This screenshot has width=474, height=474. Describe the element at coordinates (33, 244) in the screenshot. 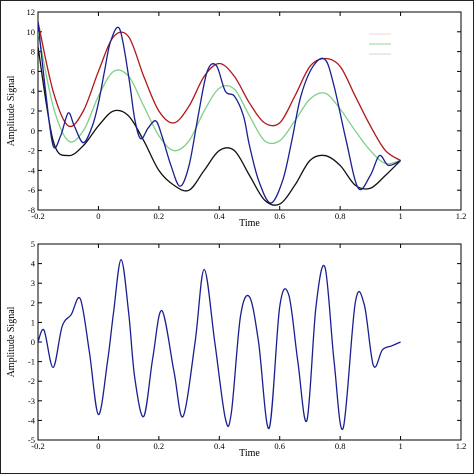

I see `y-tick-label: 5` at that location.